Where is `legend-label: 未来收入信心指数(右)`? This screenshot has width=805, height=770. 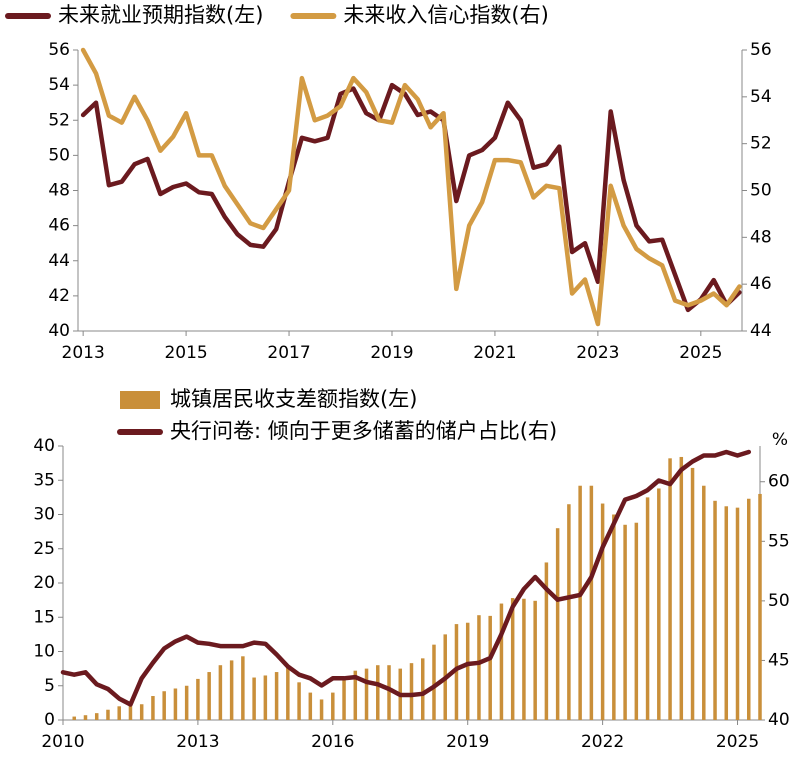
legend-label: 未来收入信心指数(右) is located at coordinates (445, 15).